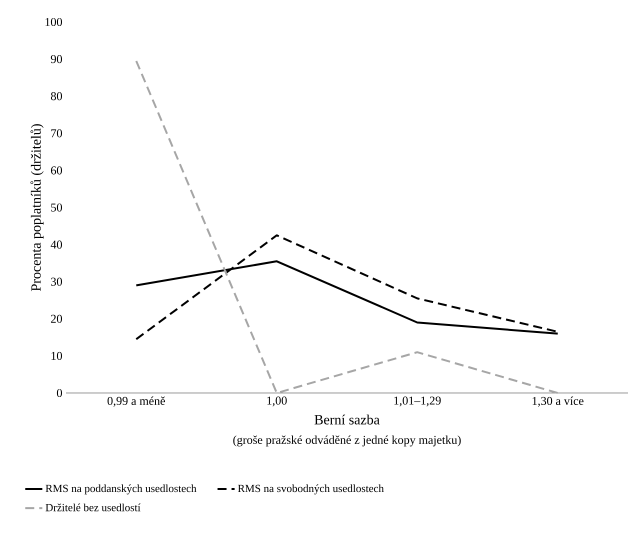  What do you see at coordinates (121, 489) in the screenshot?
I see `legend-label: RMS na poddanských usedlostech` at bounding box center [121, 489].